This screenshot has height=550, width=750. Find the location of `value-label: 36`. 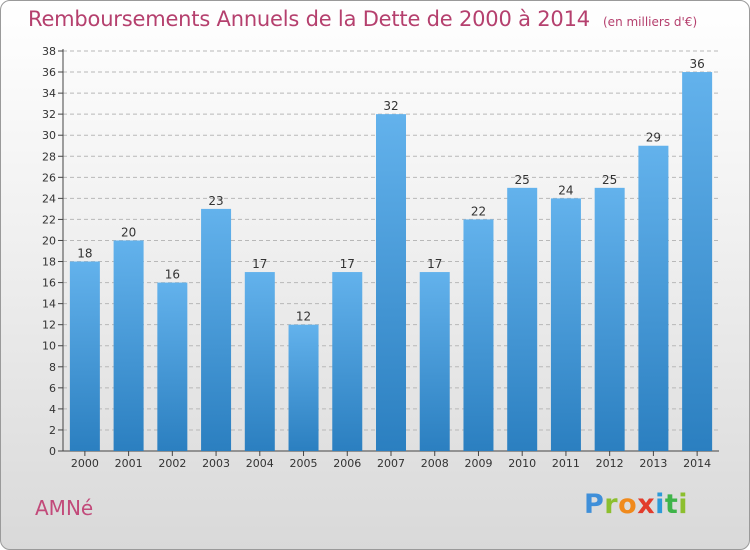

value-label: 36 is located at coordinates (696, 64).